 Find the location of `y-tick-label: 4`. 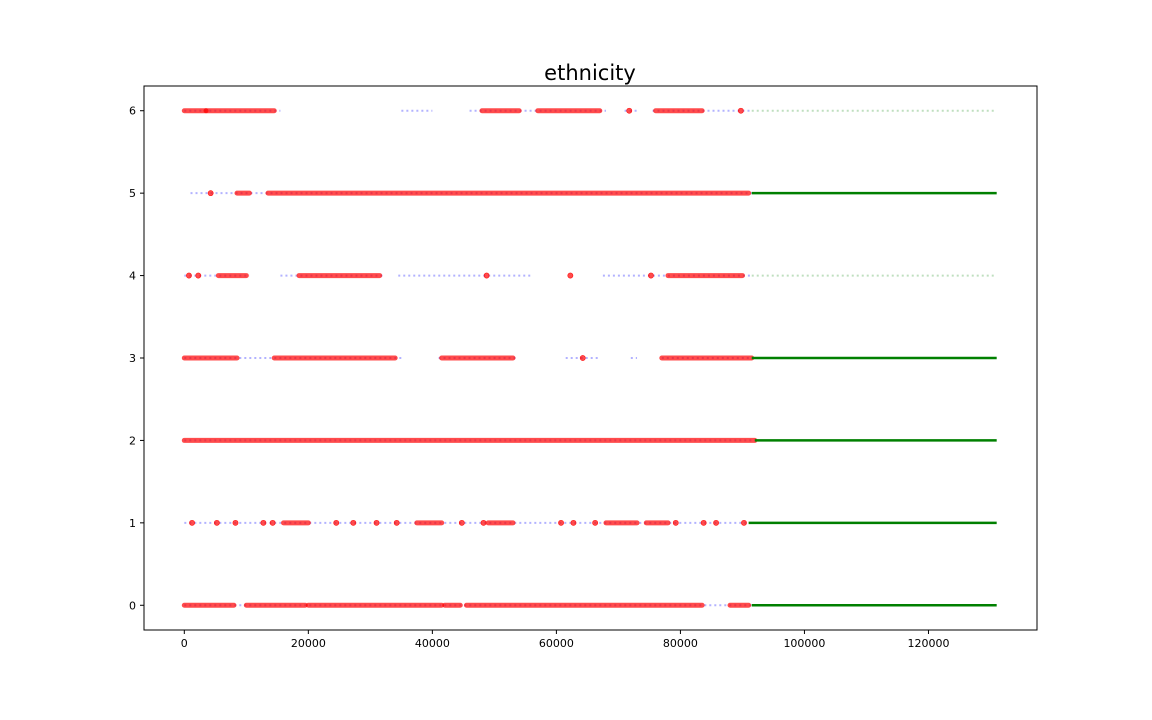

y-tick-label: 4 is located at coordinates (132, 276).